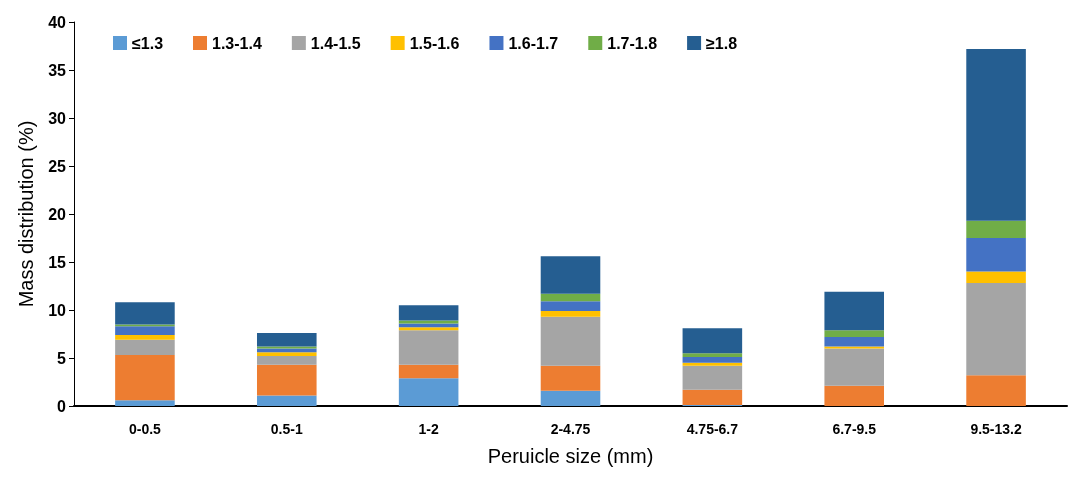 This screenshot has width=1083, height=488. I want to click on legend-label: 1.4-1.5, so click(335, 43).